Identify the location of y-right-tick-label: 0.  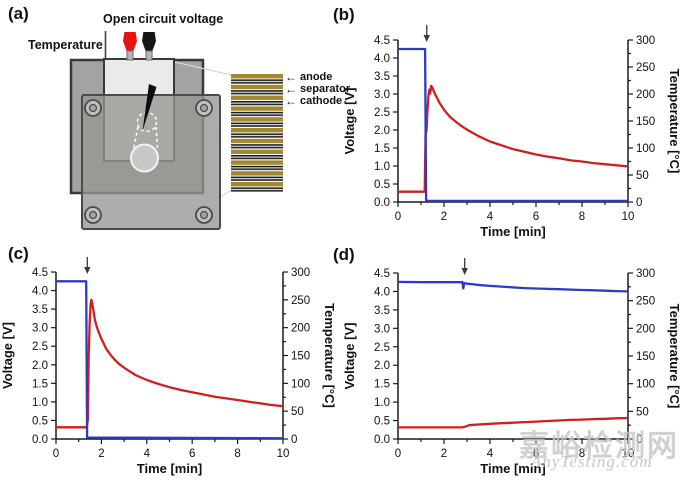
(294, 440).